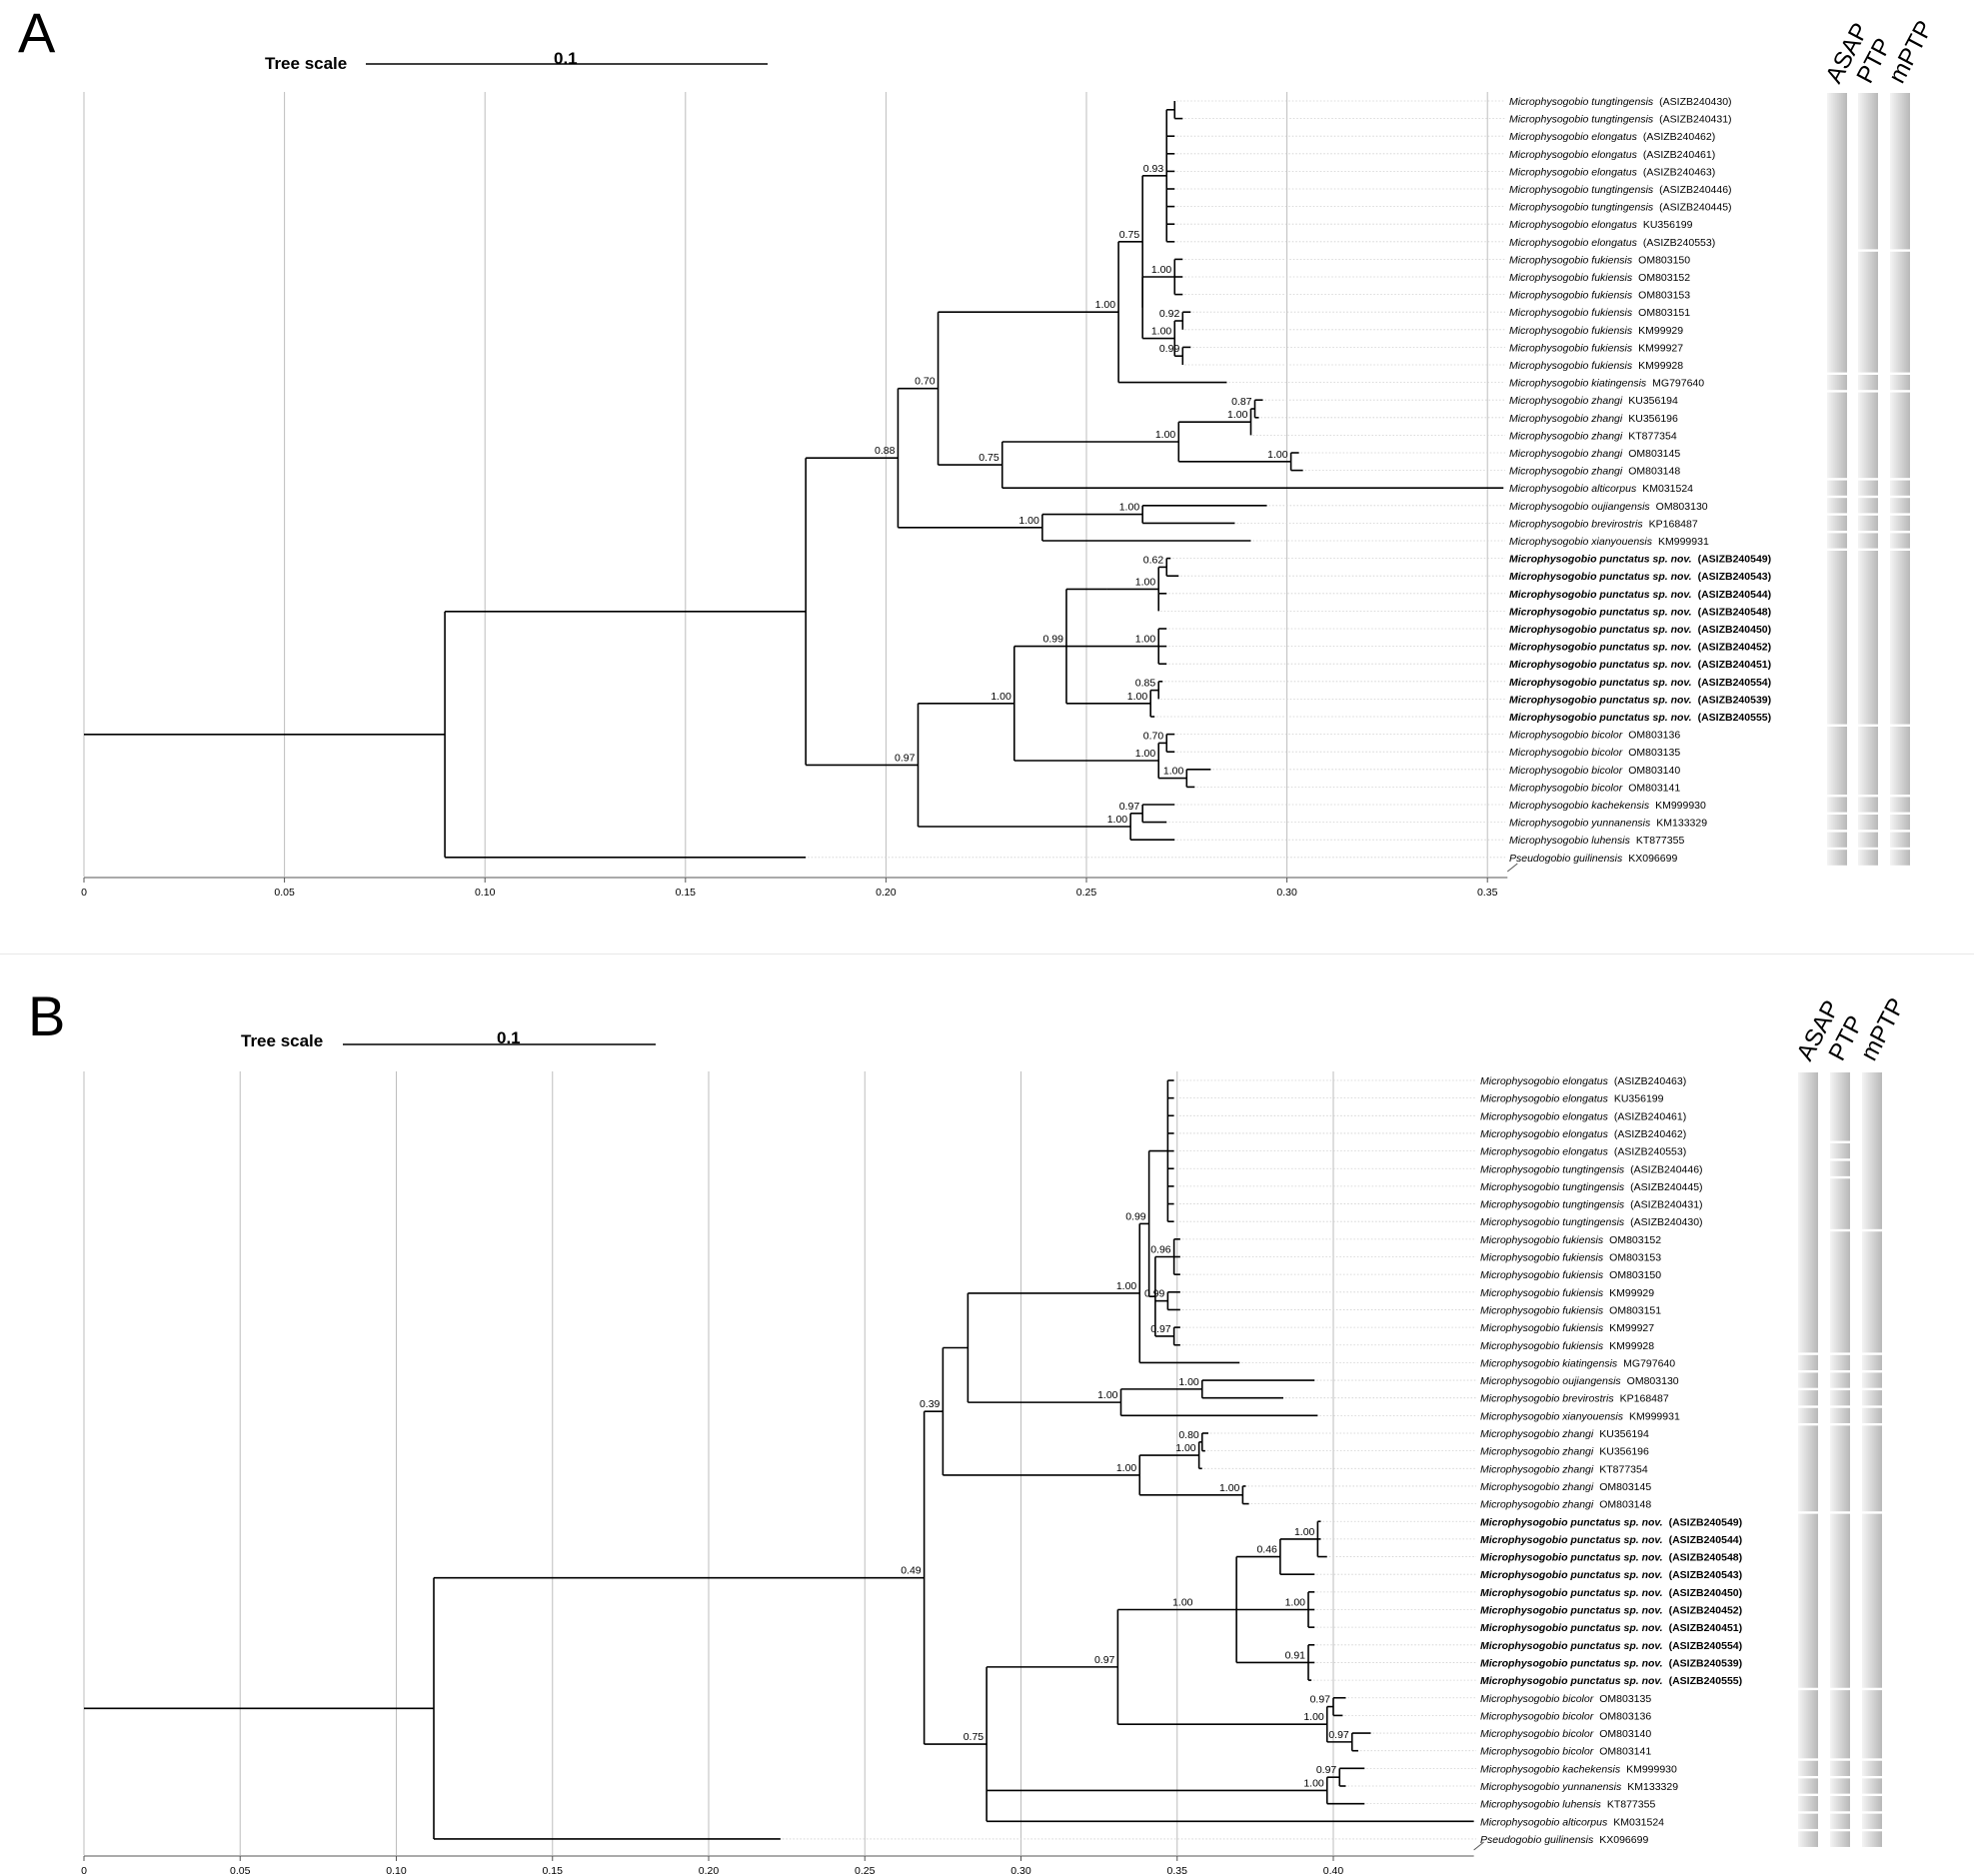 The height and width of the screenshot is (1876, 1974). What do you see at coordinates (687, 893) in the screenshot?
I see `axis-tick-label: 0.15` at bounding box center [687, 893].